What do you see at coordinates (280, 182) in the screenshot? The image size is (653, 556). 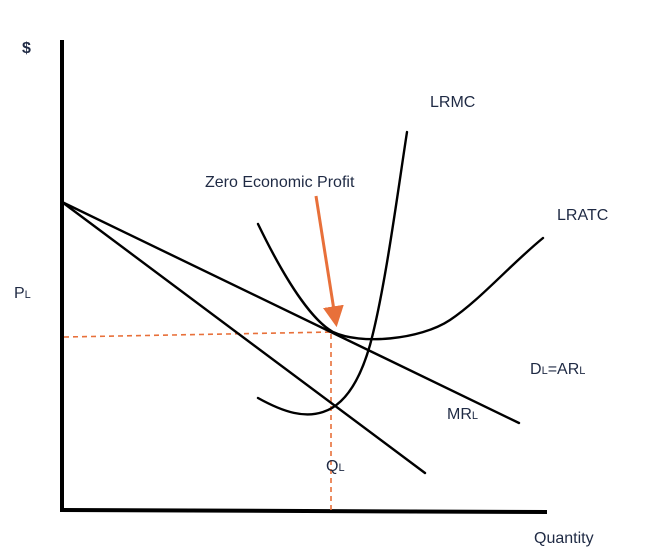 I see `zero-profit-annotation: Zero Economic Profit` at bounding box center [280, 182].